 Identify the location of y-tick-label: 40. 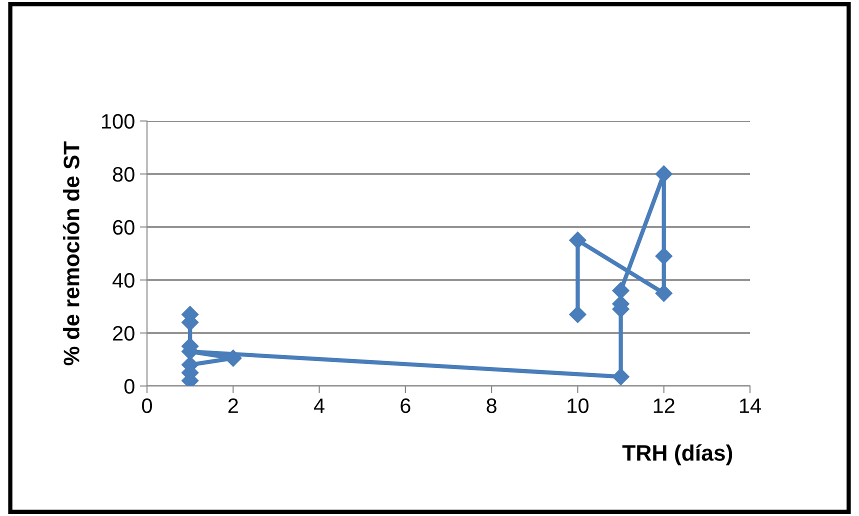
(123, 280).